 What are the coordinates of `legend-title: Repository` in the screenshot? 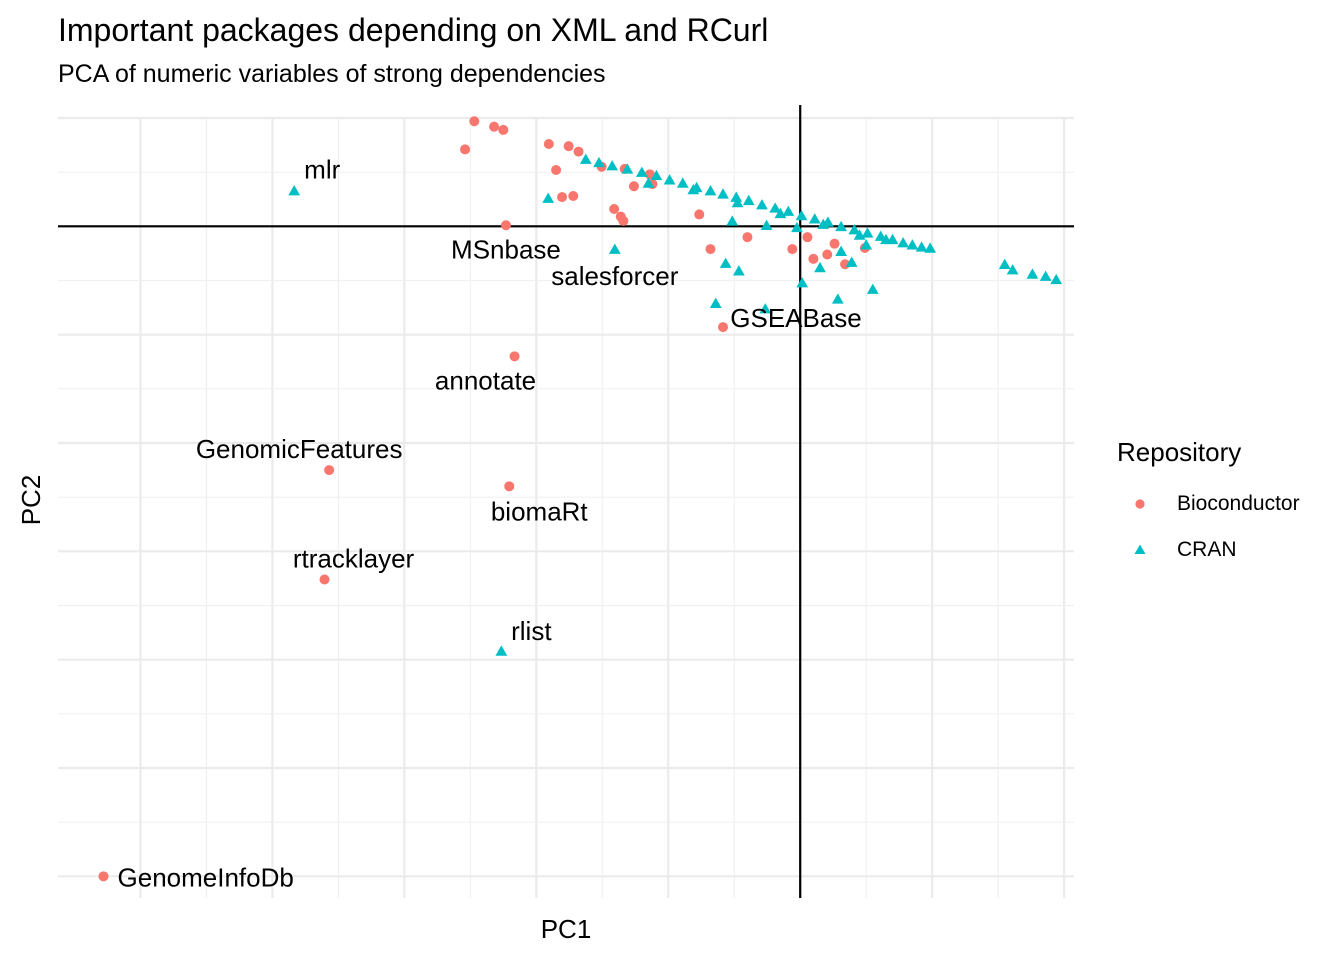 It's located at (1179, 452).